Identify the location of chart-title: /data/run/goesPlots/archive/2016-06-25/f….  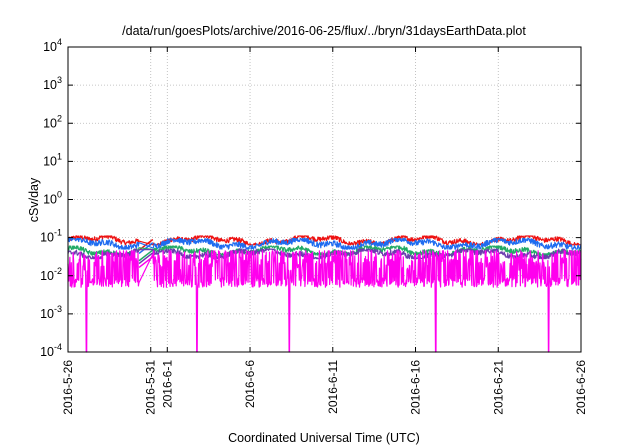
(324, 31).